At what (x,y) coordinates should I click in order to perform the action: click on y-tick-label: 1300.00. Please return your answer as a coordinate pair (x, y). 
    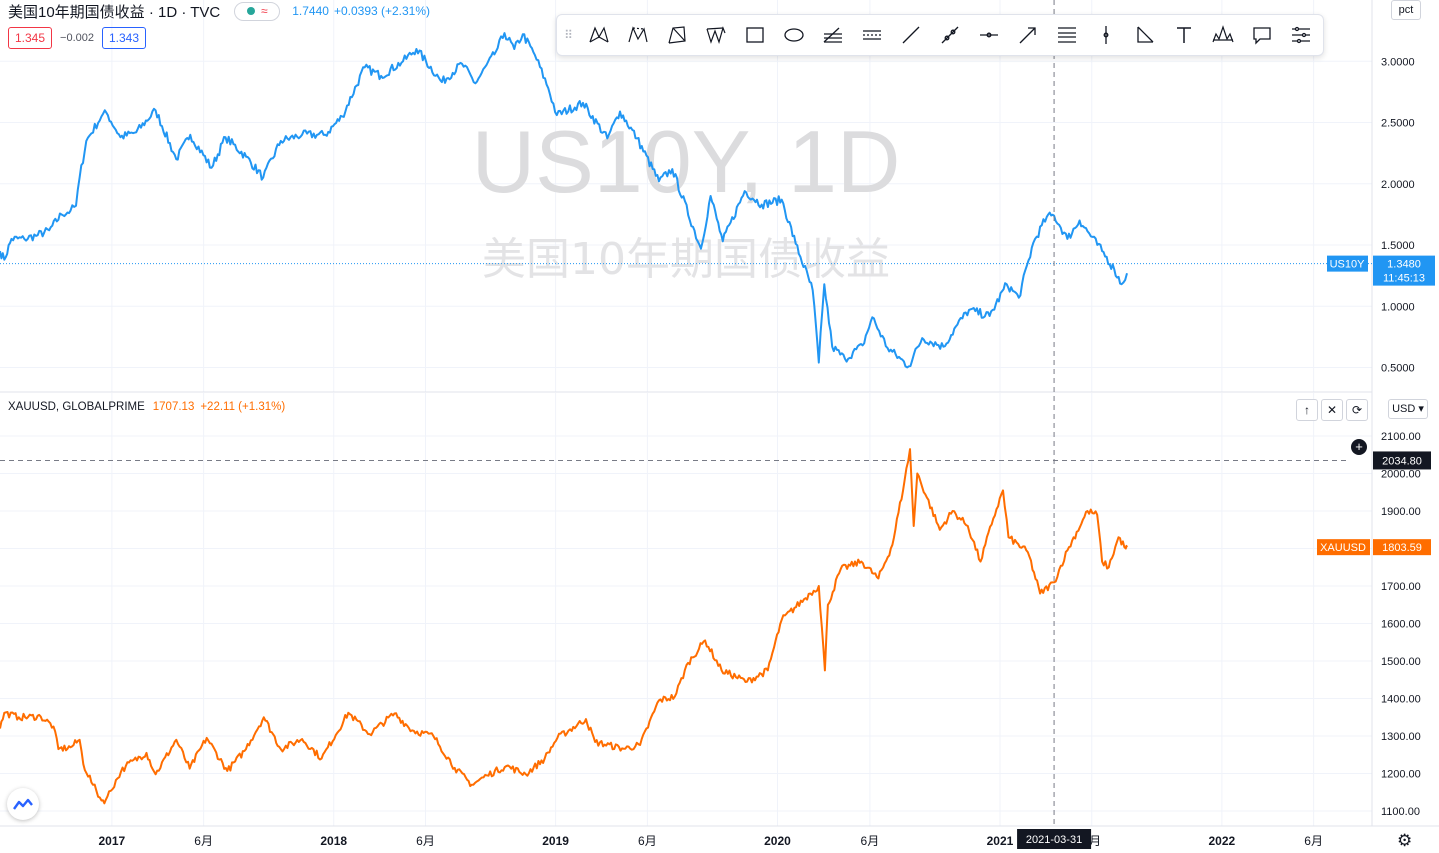
    Looking at the image, I should click on (1401, 737).